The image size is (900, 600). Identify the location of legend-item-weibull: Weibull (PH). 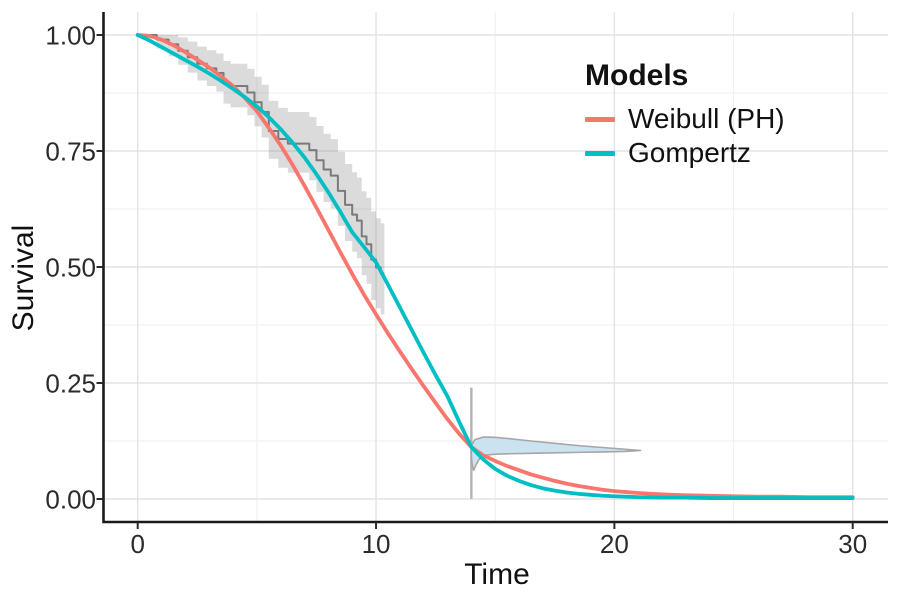
(685, 119).